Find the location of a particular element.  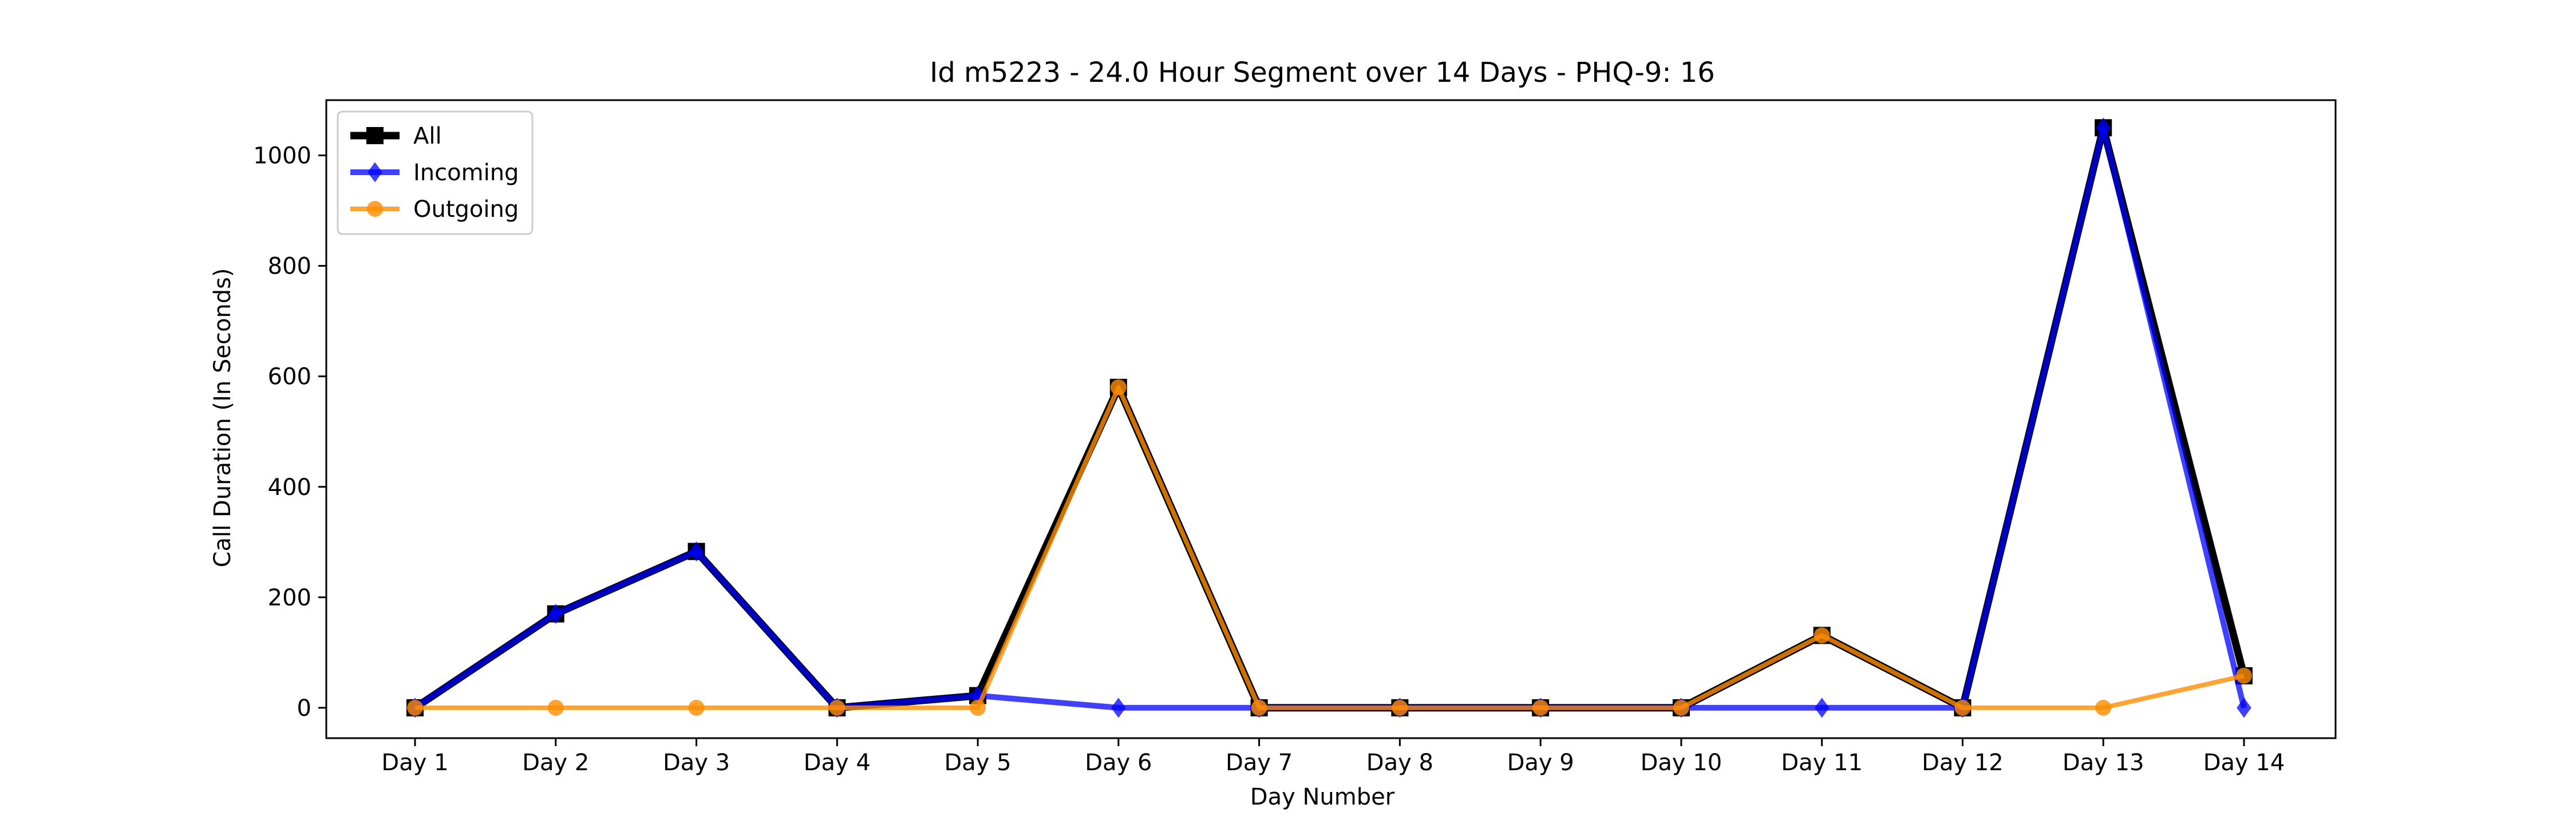

x-tick-label: Day 4 is located at coordinates (837, 763).